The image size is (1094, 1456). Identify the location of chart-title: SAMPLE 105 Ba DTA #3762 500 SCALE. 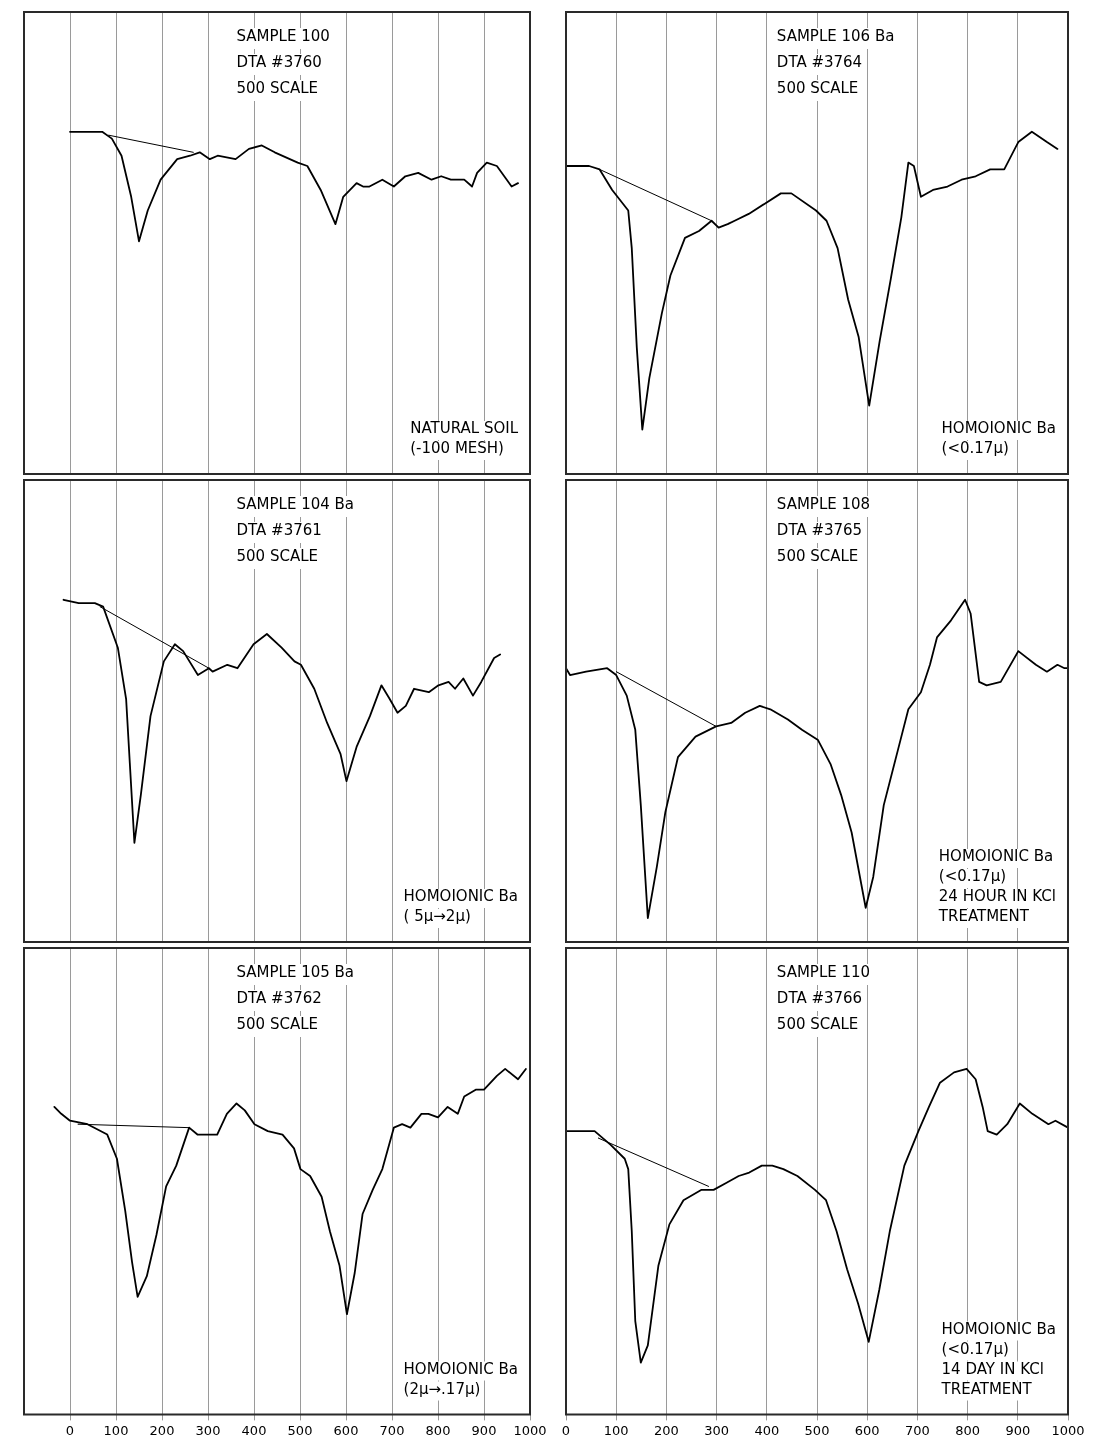
(295, 998).